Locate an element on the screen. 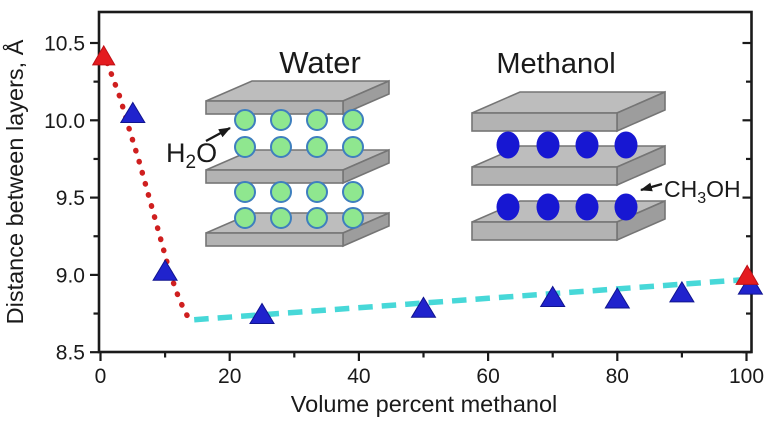  water-layer-slab2-front is located at coordinates (274, 176).